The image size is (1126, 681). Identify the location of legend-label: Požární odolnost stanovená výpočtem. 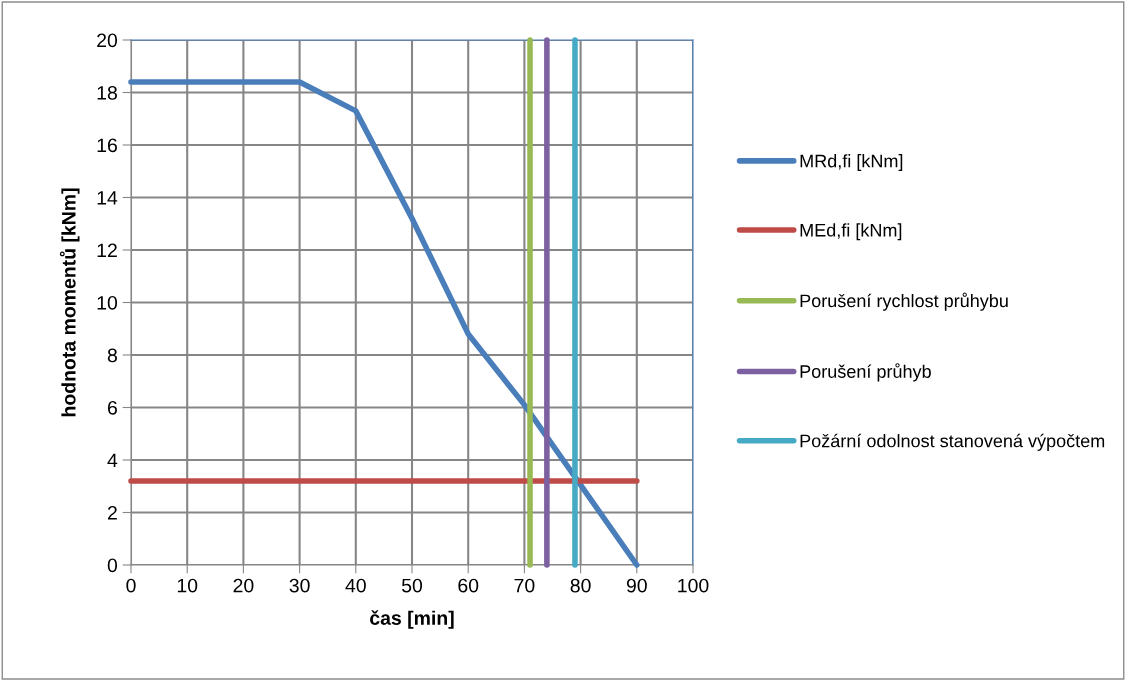
(952, 442).